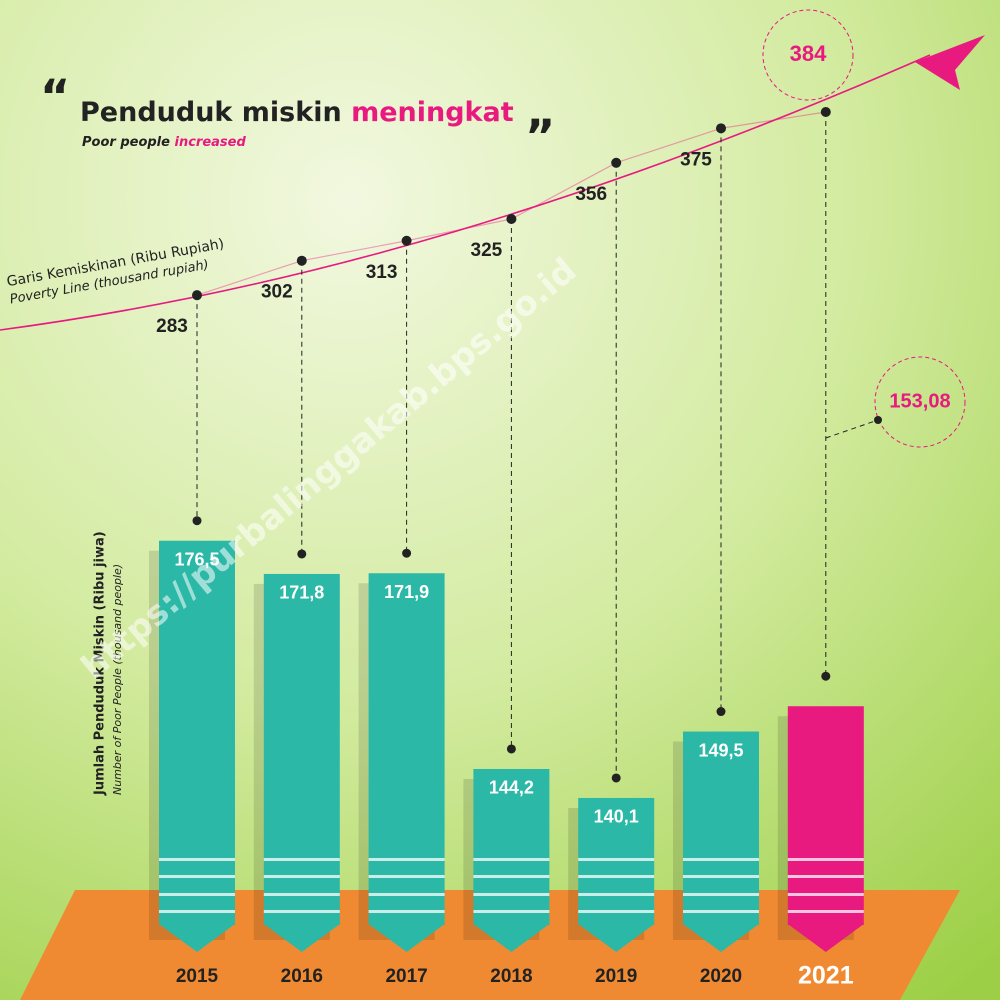 This screenshot has height=1004, width=1000. I want to click on leader-line, so click(852, 429).